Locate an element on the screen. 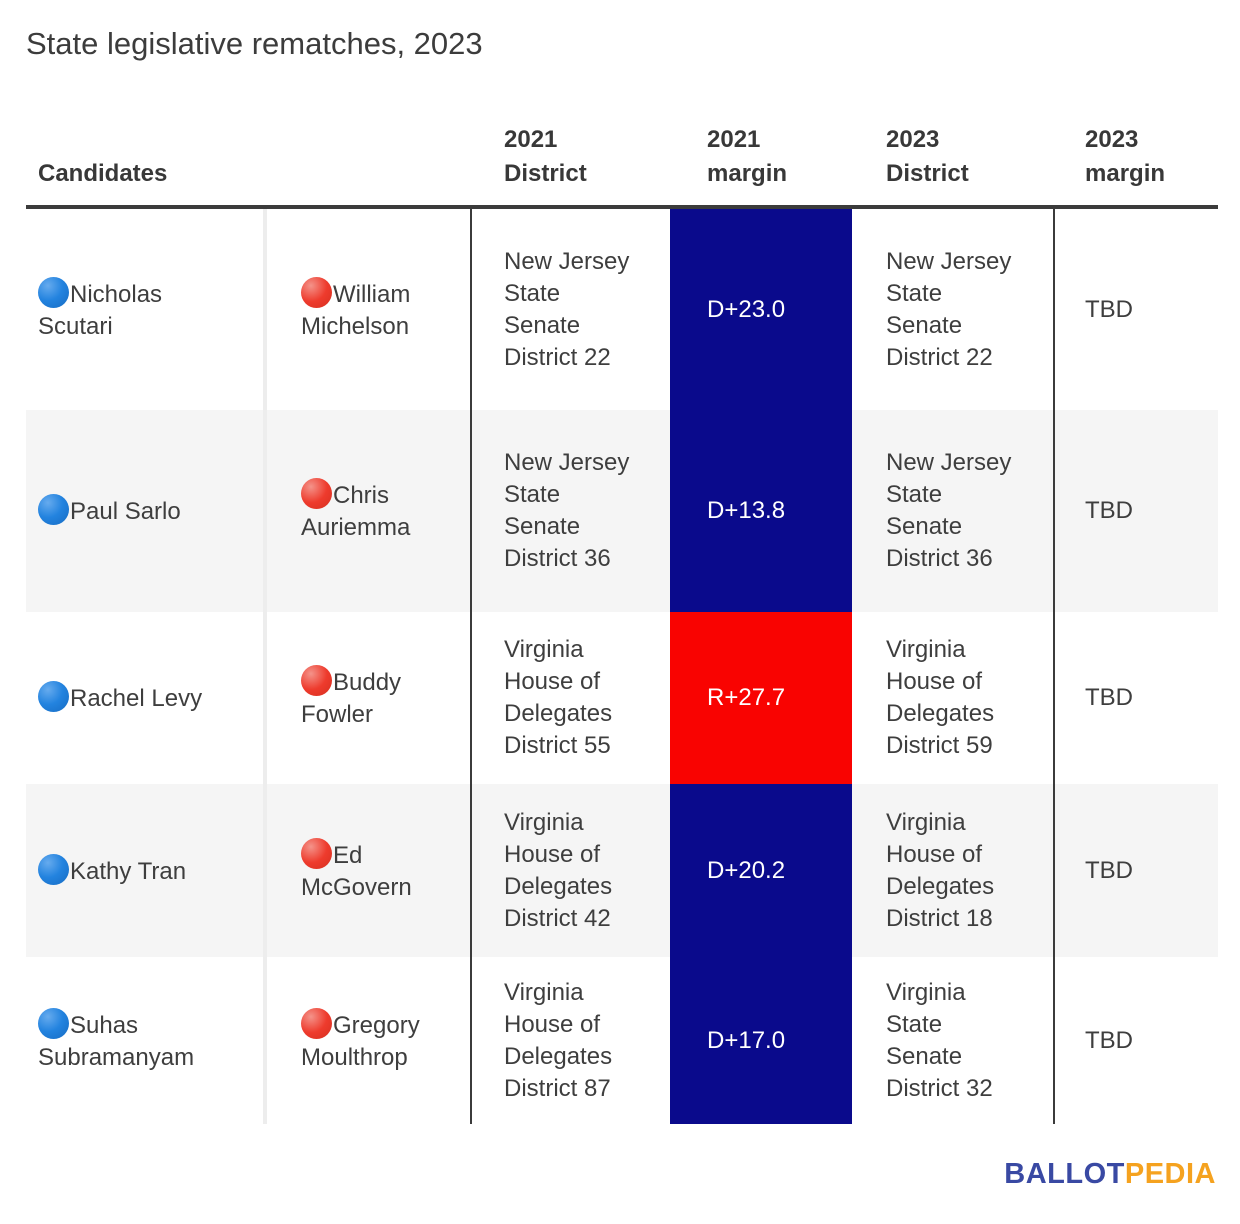 The height and width of the screenshot is (1224, 1240). dem-candidate-cell: Paul Sarlo is located at coordinates (144, 511).